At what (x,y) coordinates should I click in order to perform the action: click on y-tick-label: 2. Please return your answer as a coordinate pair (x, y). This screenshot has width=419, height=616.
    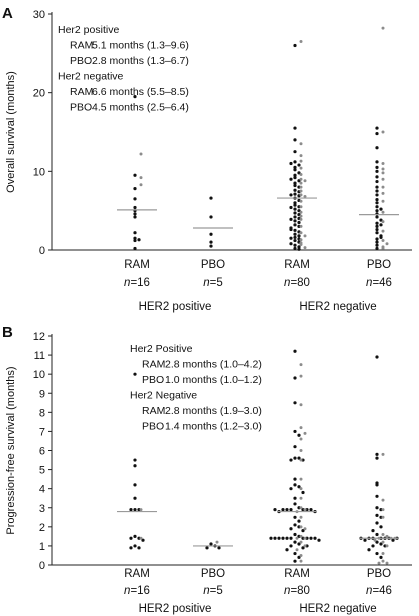
    Looking at the image, I should click on (42, 528).